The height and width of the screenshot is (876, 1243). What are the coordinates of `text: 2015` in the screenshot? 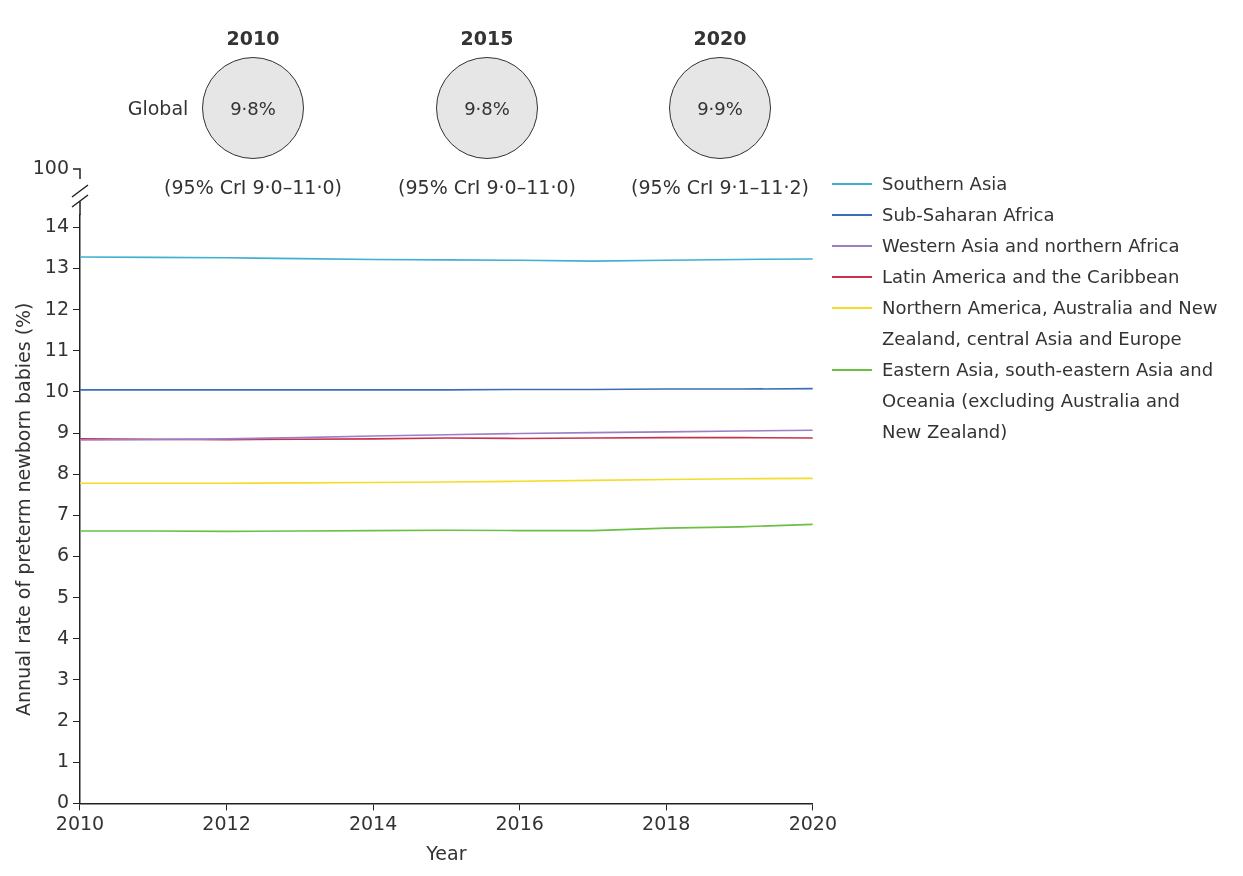 It's located at (487, 38).